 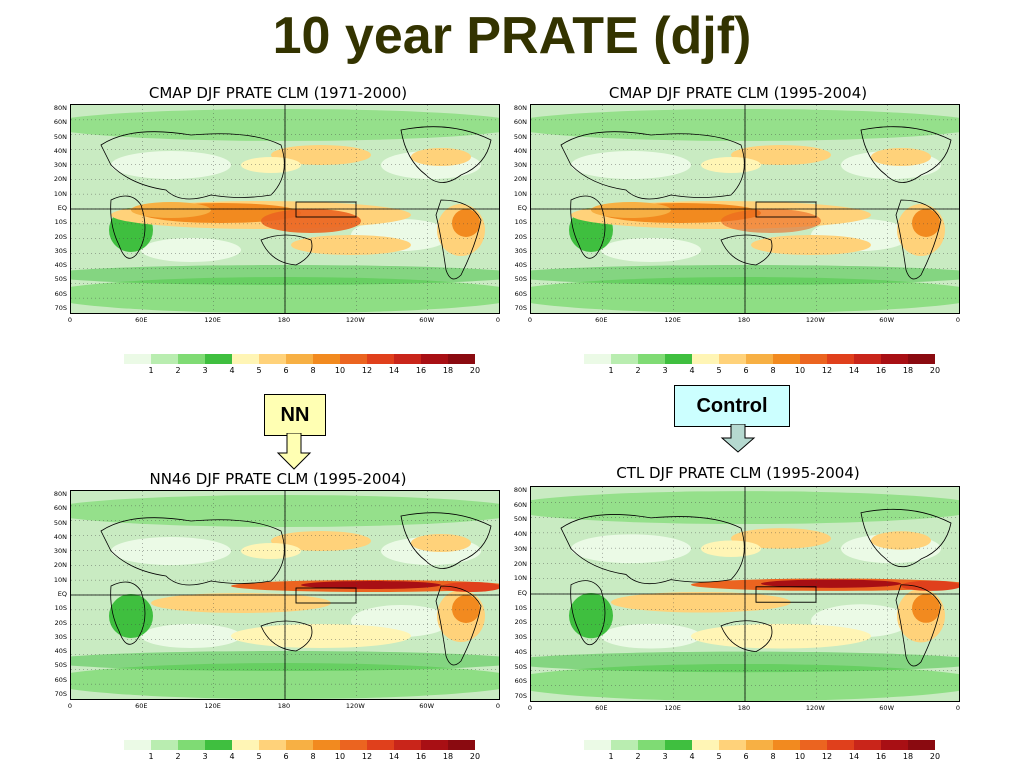 What do you see at coordinates (498, 320) in the screenshot?
I see `longitude-tick: 0` at bounding box center [498, 320].